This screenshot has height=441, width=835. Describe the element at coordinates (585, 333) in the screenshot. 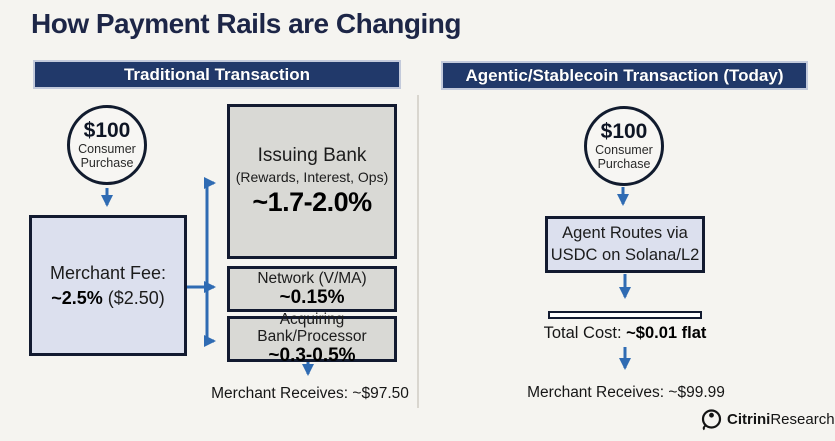

I see `total-cost-label: Total Cost:` at that location.